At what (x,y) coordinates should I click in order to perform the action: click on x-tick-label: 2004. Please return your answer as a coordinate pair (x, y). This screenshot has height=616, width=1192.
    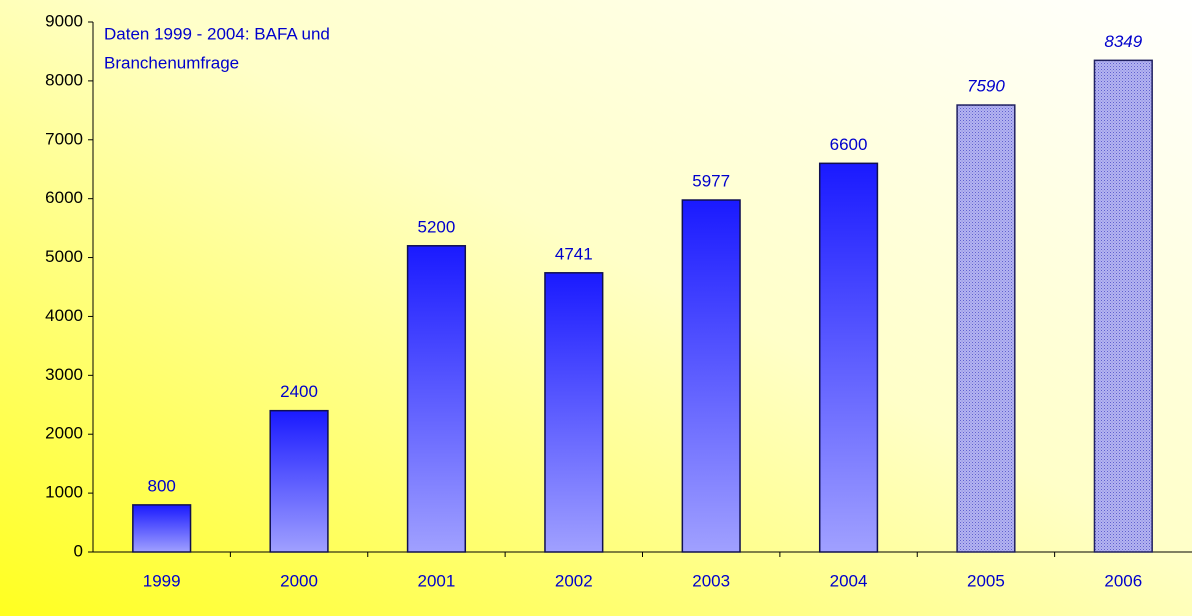
    Looking at the image, I should click on (849, 580).